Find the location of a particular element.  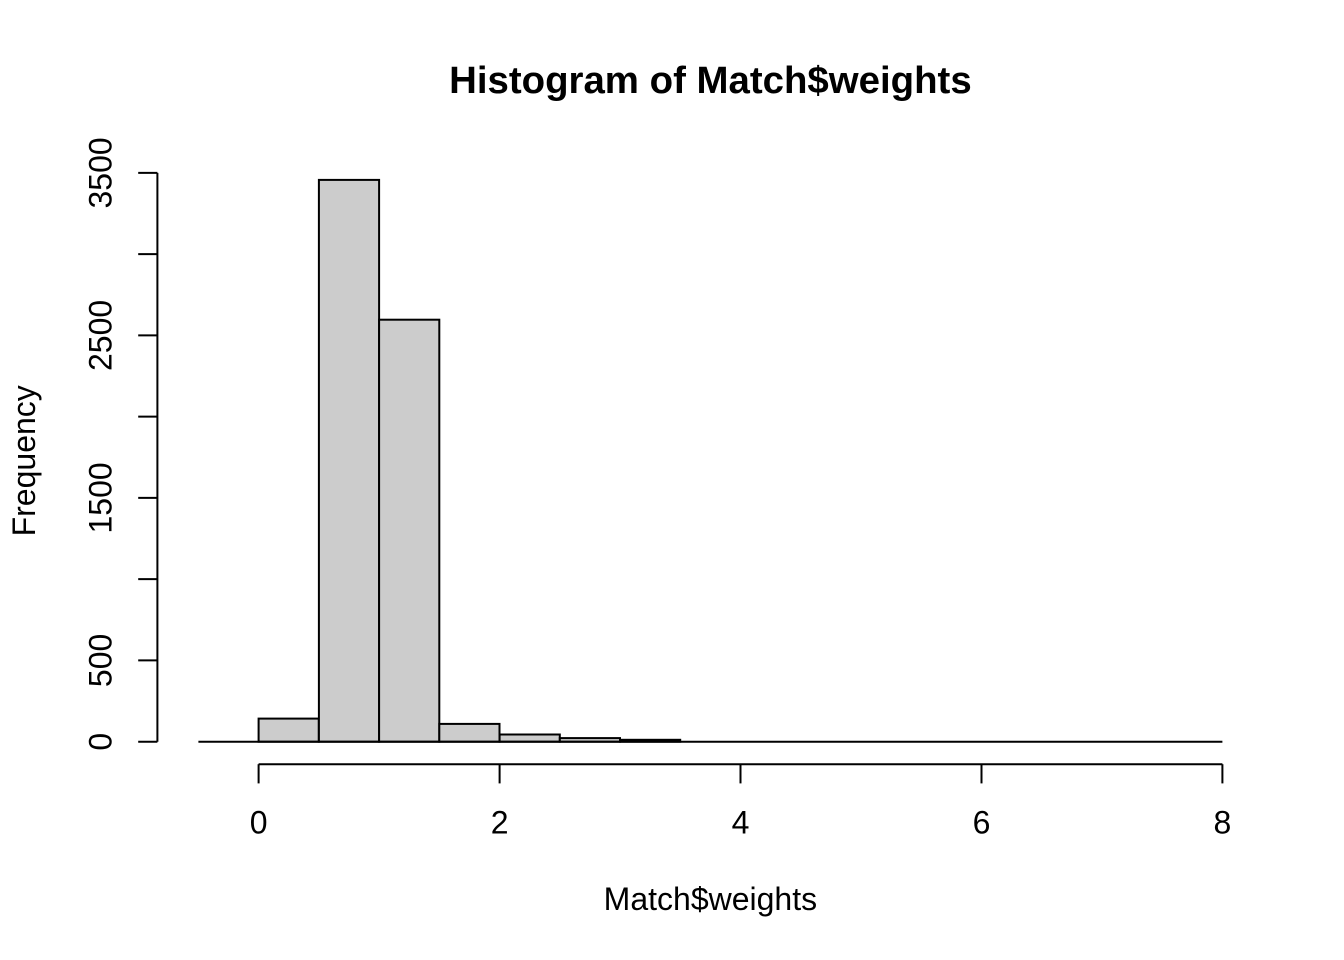

svg-text: 3500 is located at coordinates (101, 172).